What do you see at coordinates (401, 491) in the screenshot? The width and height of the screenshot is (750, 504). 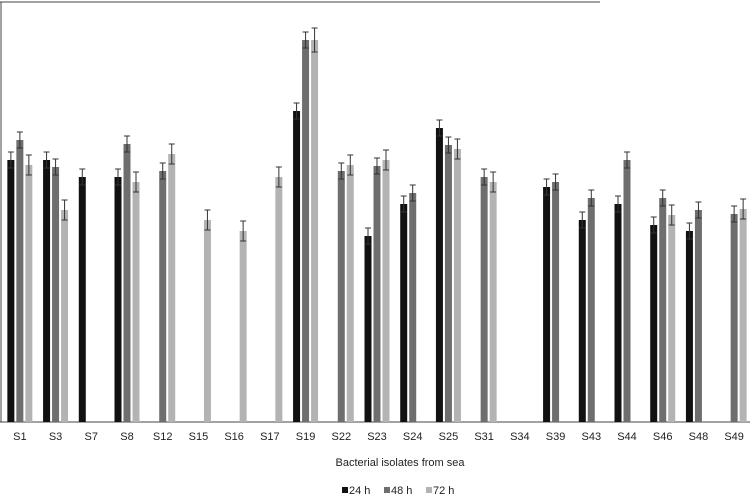 I see `legend-label: 48 h` at bounding box center [401, 491].